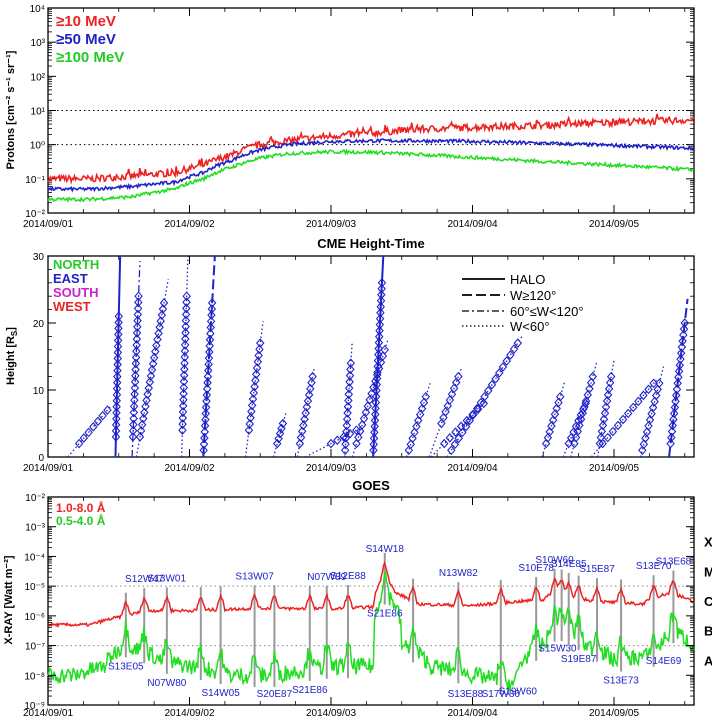 This screenshot has width=712, height=719. What do you see at coordinates (220, 693) in the screenshot?
I see `goes-flare-label-below-2: S14W05` at bounding box center [220, 693].